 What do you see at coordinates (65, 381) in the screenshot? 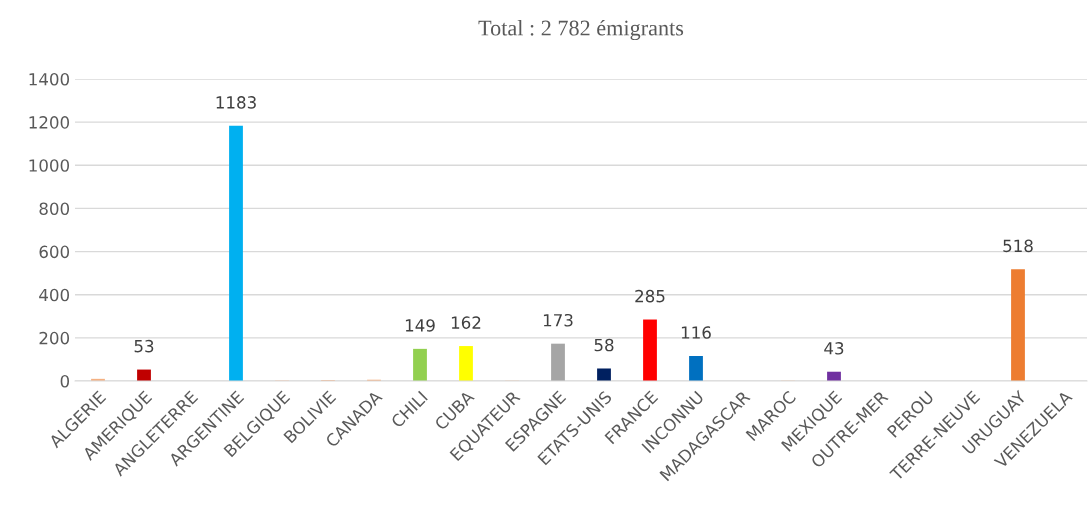
I see `y-tick-label: 0` at bounding box center [65, 381].